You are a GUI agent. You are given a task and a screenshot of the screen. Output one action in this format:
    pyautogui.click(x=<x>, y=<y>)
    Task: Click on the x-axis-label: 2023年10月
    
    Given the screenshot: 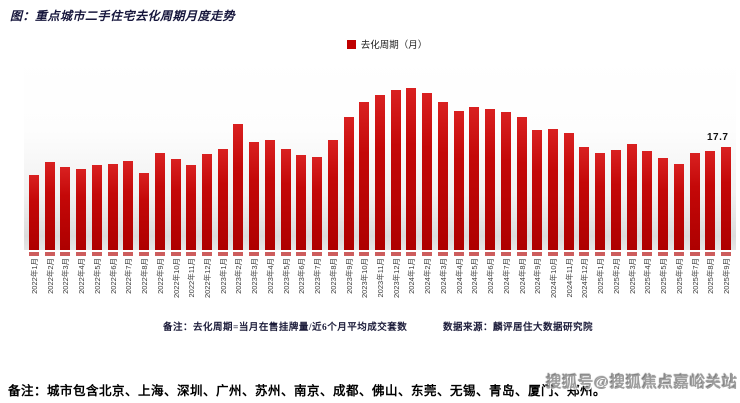 What is the action you would take?
    pyautogui.click(x=365, y=278)
    